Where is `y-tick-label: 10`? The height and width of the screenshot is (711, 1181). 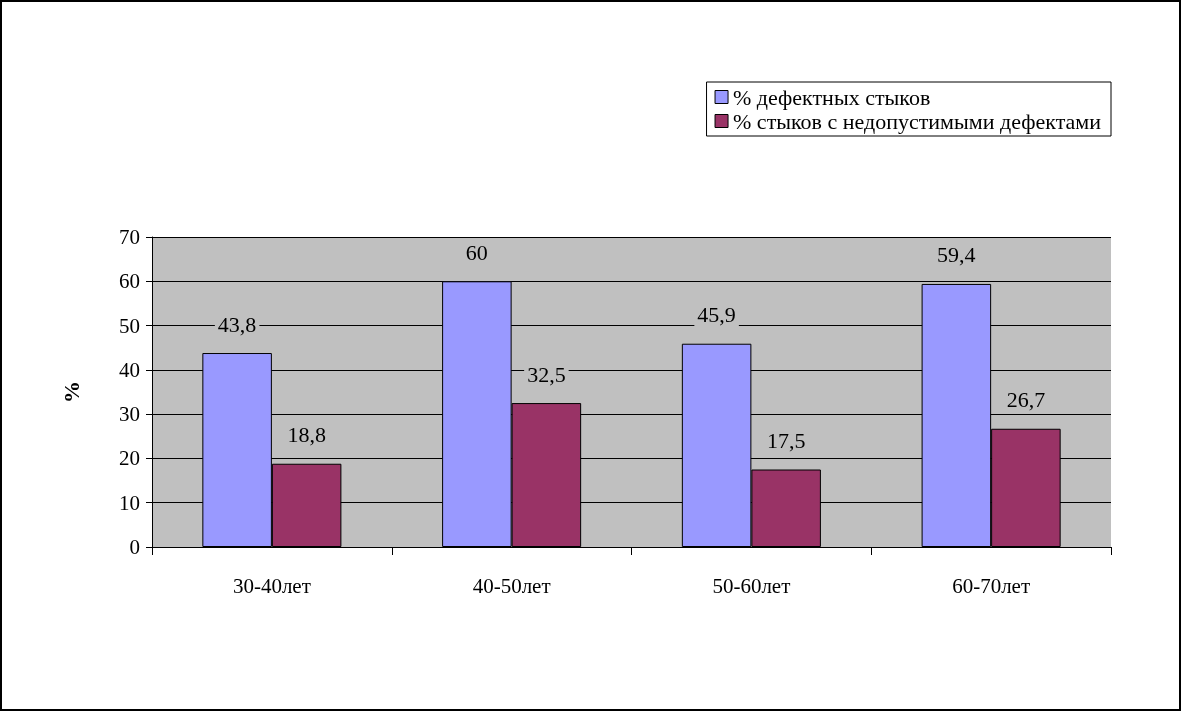 y-tick-label: 10 is located at coordinates (129, 502).